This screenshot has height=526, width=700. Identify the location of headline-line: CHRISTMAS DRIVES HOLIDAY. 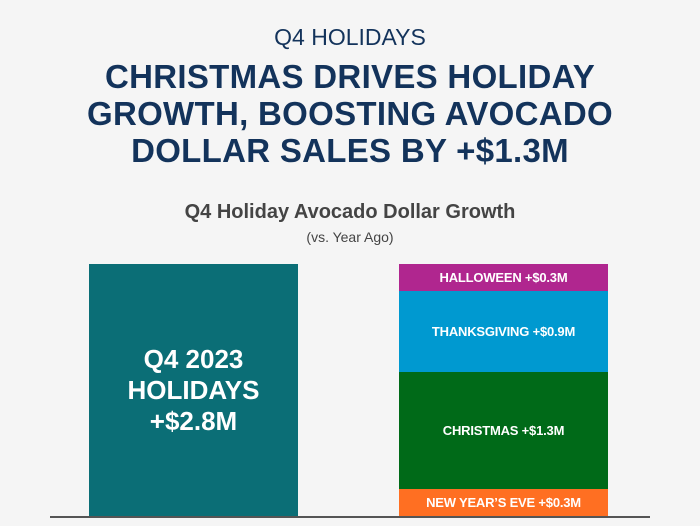
(350, 76).